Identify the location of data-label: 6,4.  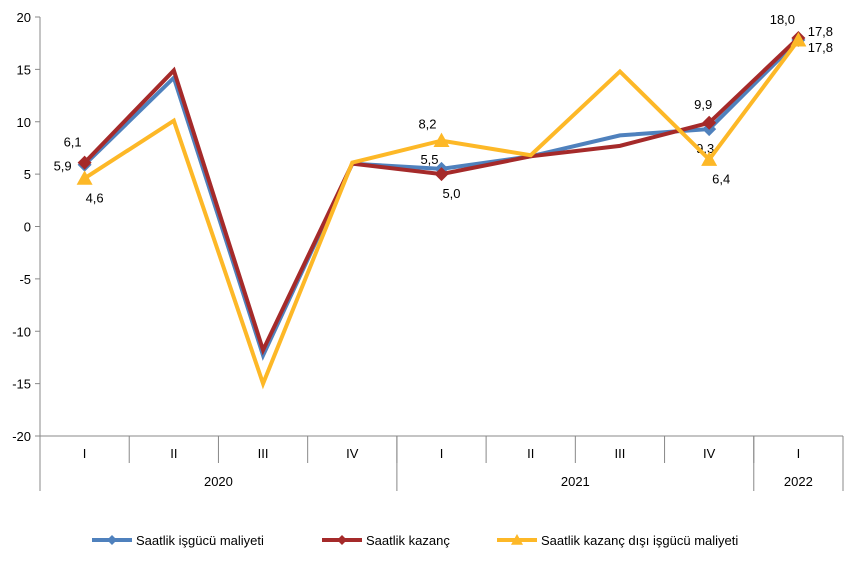
(721, 178).